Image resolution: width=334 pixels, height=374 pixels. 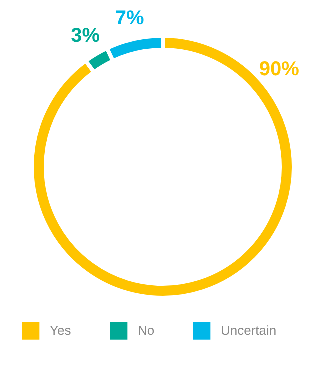 What do you see at coordinates (249, 330) in the screenshot?
I see `legend-label: Uncertain` at bounding box center [249, 330].